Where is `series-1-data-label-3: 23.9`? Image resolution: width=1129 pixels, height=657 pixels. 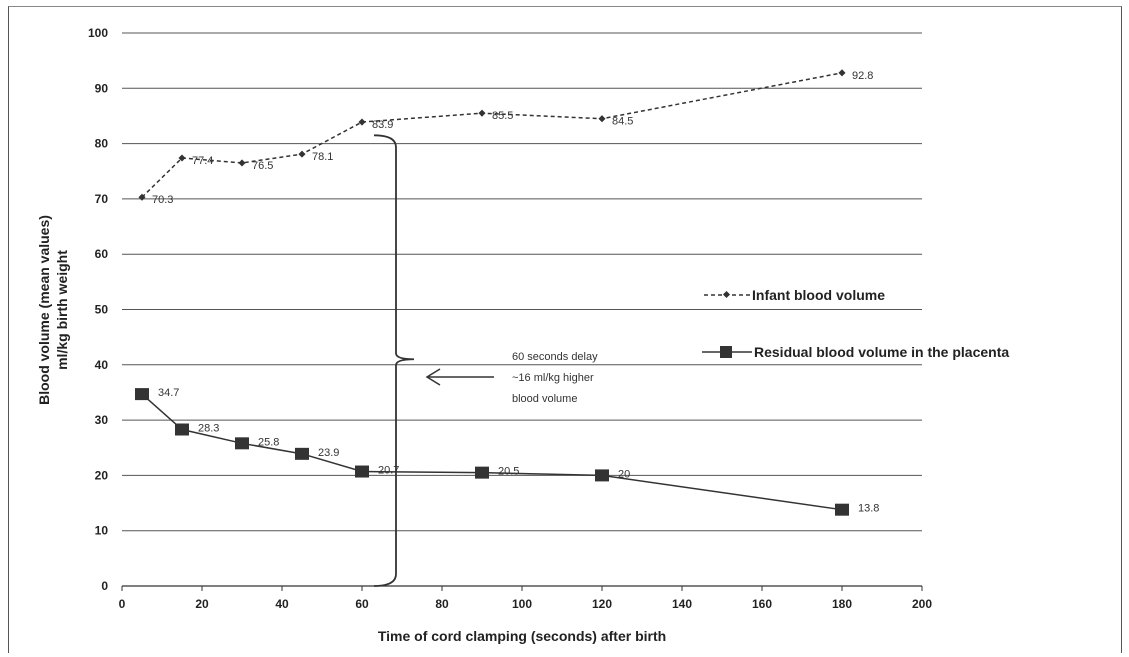
series-1-data-label-3: 23.9 is located at coordinates (328, 453).